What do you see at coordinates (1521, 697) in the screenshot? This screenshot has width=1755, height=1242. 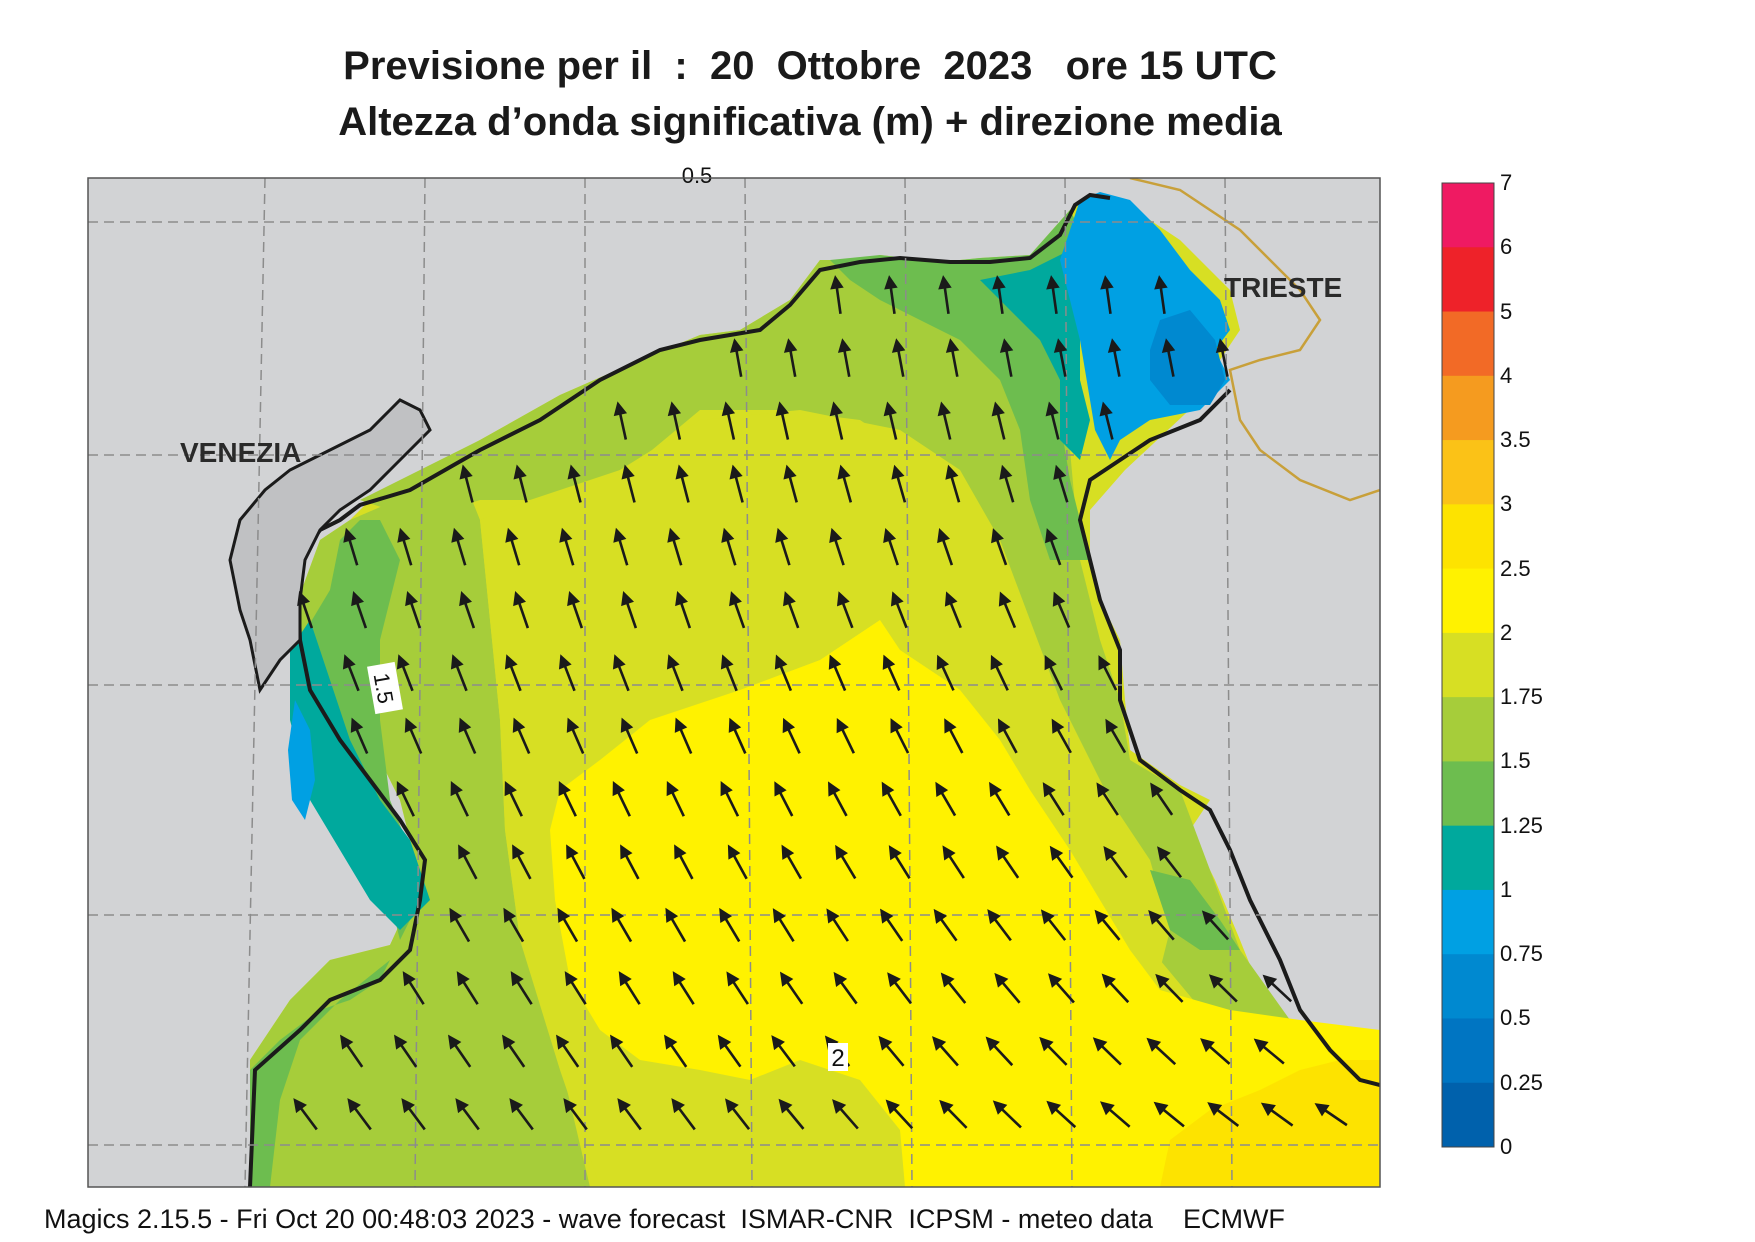 I see `colorbar-tick-label: 1.75` at bounding box center [1521, 697].